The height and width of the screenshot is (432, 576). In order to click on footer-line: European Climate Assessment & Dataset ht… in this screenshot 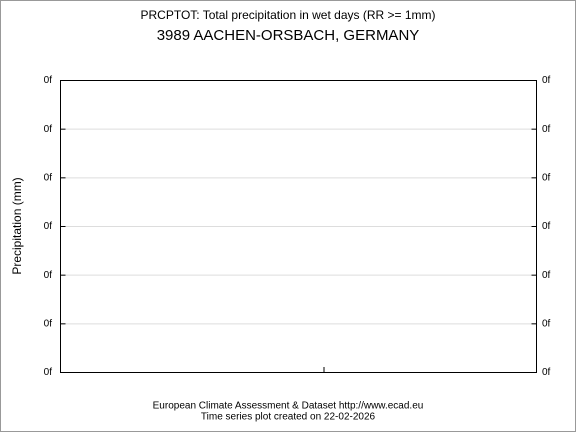, I will do `click(288, 406)`.